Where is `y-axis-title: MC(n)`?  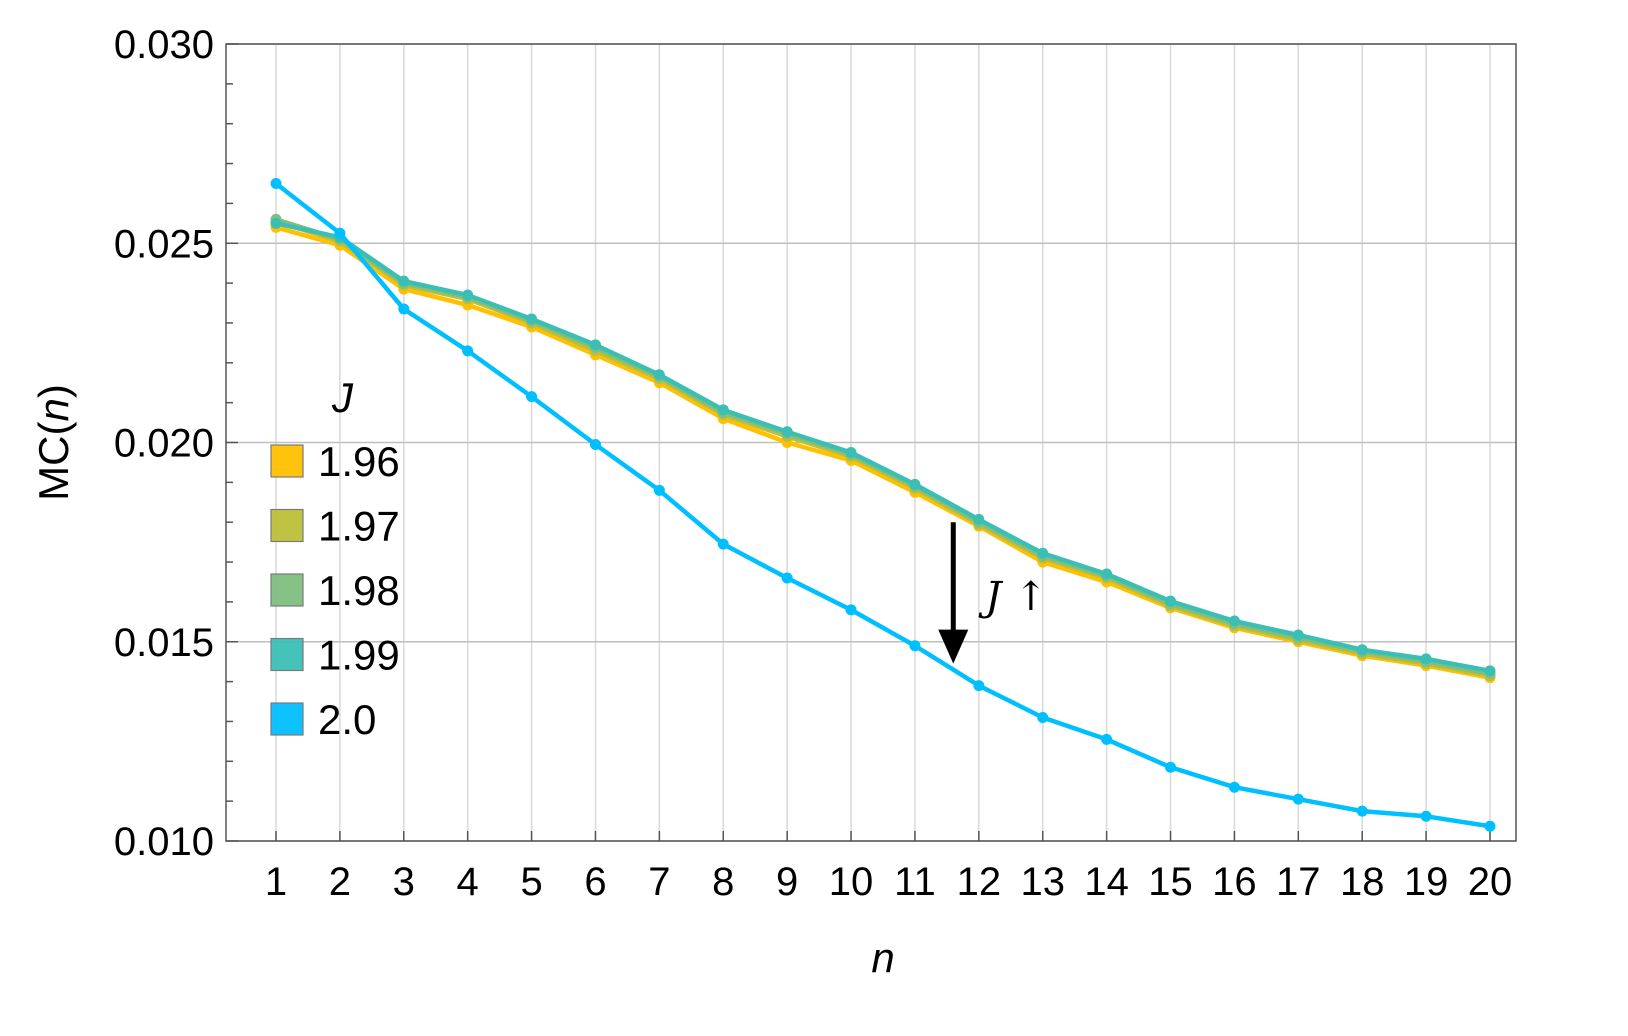 y-axis-title: MC(n) is located at coordinates (53, 442).